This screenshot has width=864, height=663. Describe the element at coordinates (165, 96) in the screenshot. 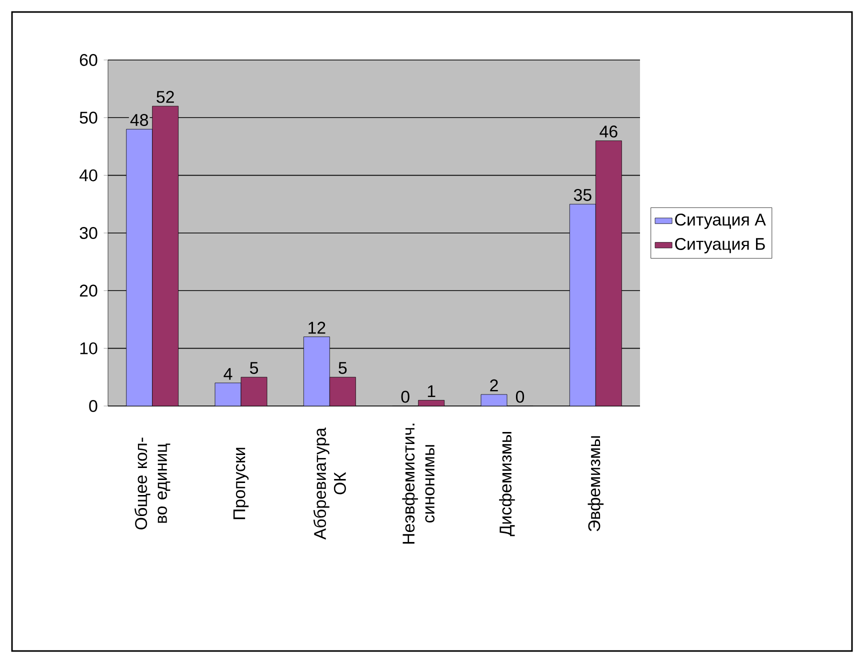

I see `data-label: 52` at that location.